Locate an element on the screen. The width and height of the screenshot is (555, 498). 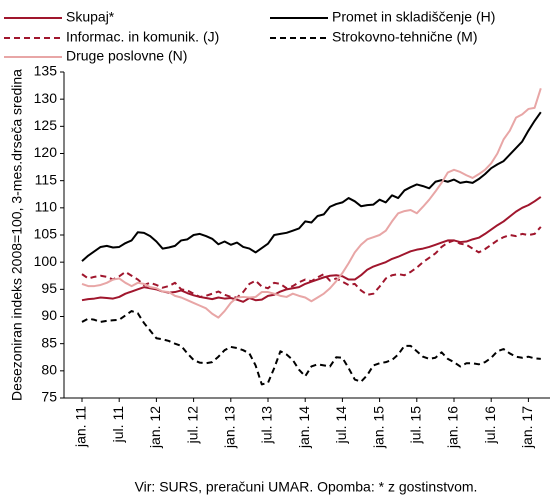
x-tick-label: jan. 15 is located at coordinates (378, 427).